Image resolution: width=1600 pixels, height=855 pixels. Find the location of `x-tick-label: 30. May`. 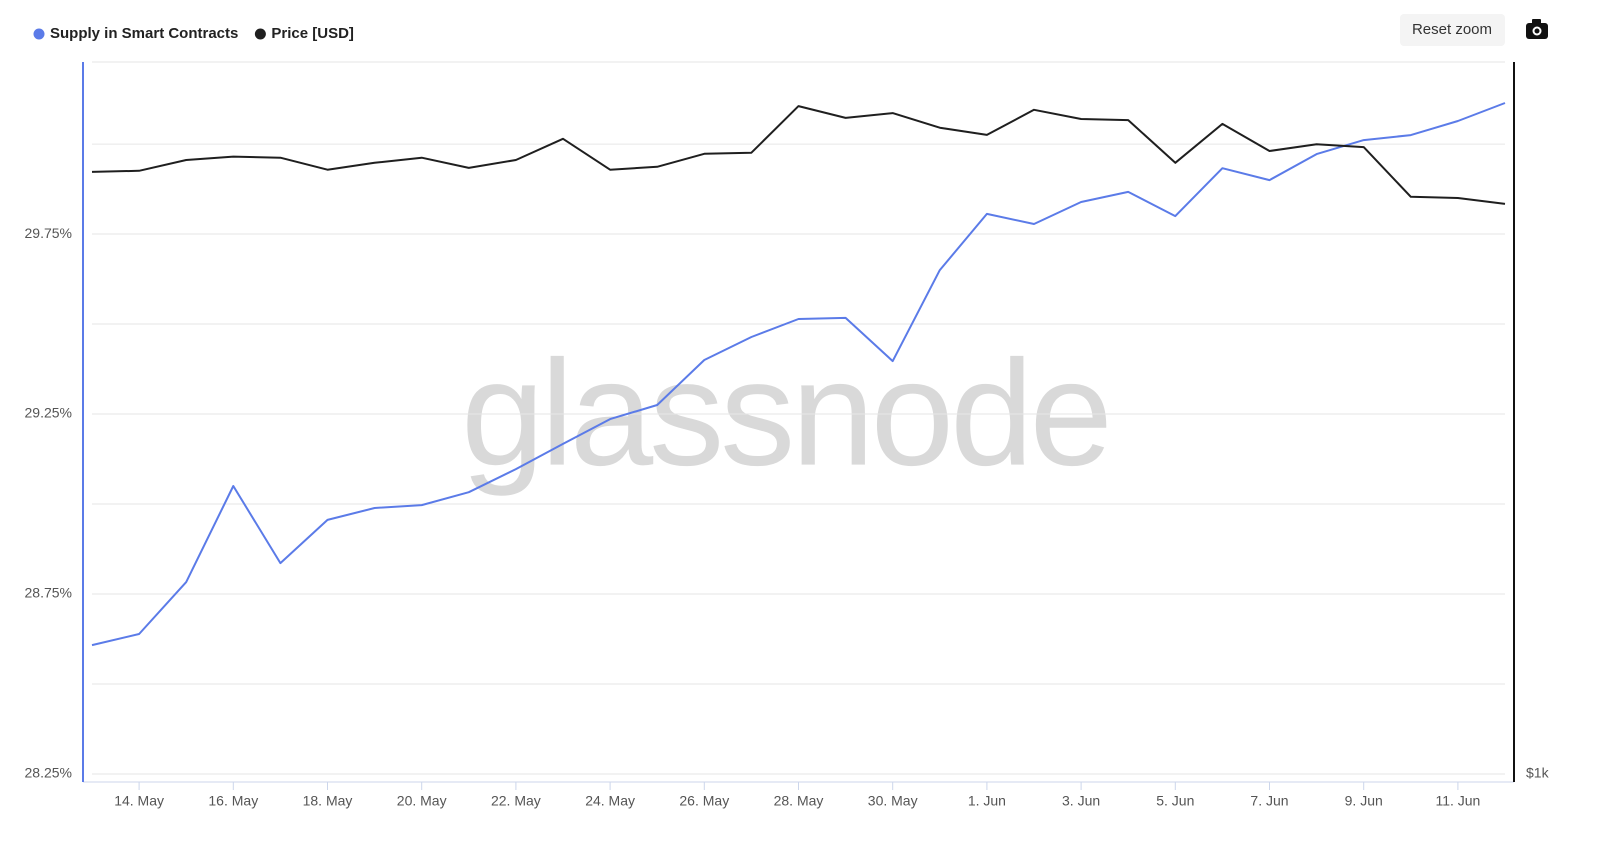

x-tick-label: 30. May is located at coordinates (893, 801).